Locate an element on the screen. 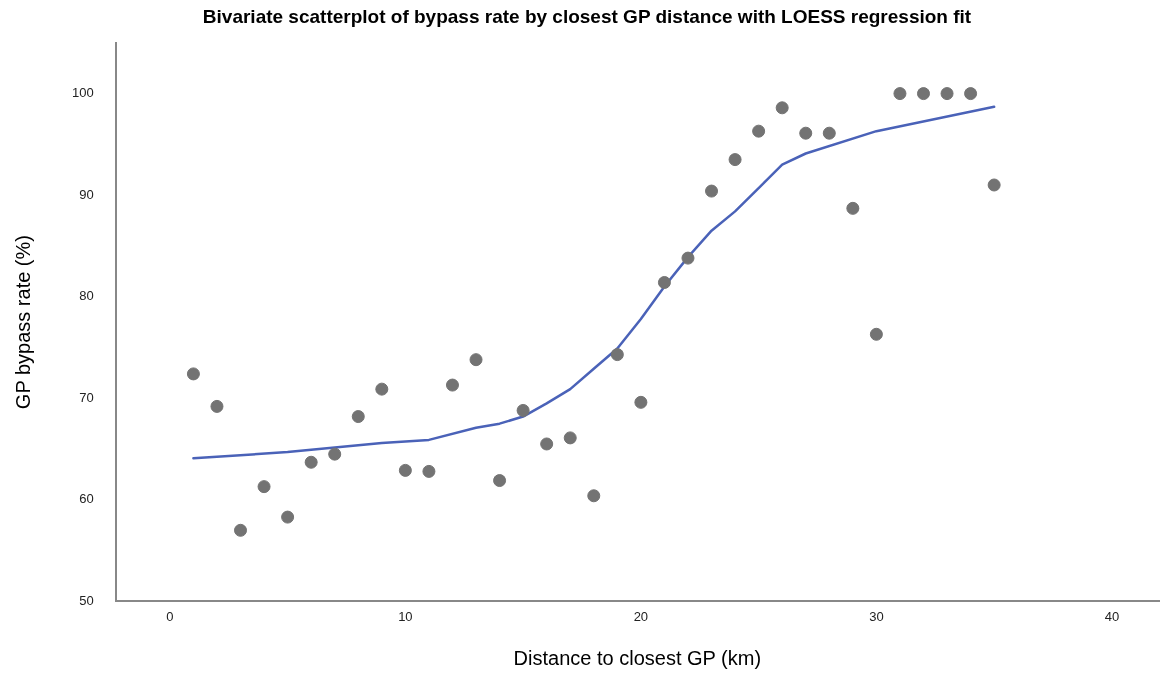 The width and height of the screenshot is (1166, 685). x-tick-label: 20 is located at coordinates (641, 616).